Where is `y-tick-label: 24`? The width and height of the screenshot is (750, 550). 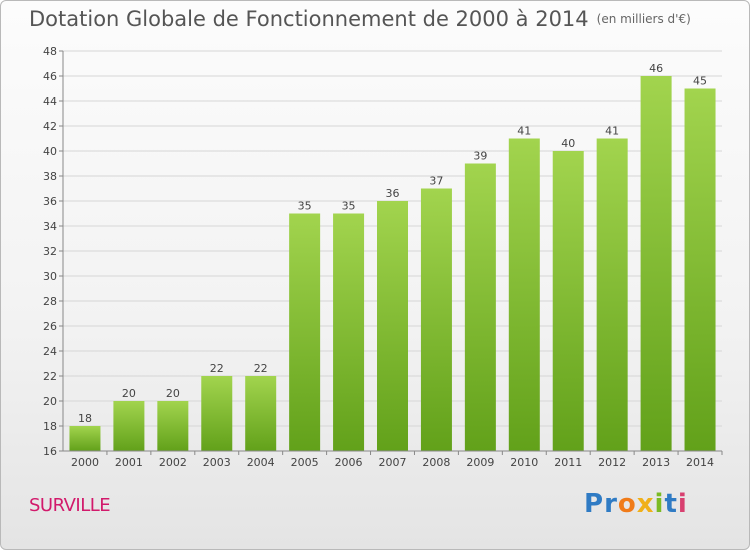 y-tick-label: 24 is located at coordinates (50, 351).